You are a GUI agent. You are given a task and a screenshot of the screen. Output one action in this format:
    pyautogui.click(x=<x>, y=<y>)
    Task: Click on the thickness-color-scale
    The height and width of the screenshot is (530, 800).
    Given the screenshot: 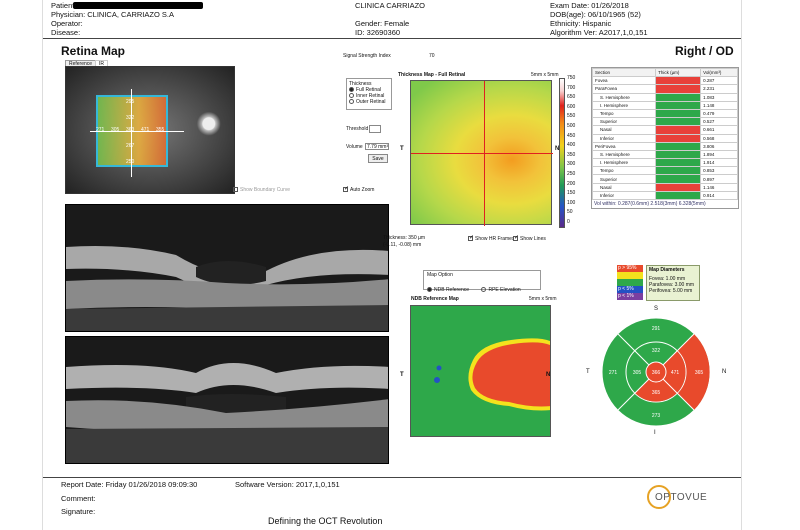 What is the action you would take?
    pyautogui.click(x=562, y=153)
    